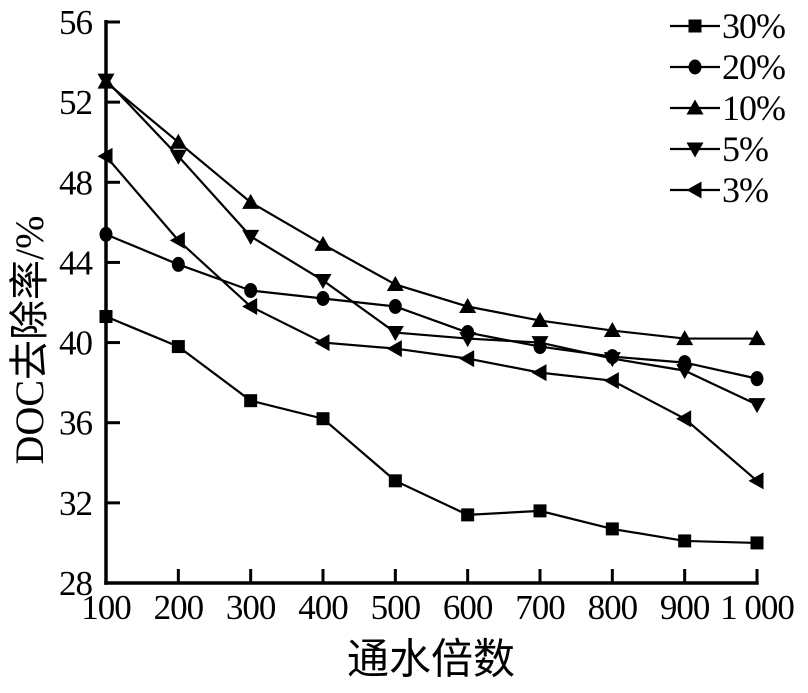 The image size is (808, 693). What do you see at coordinates (76, 423) in the screenshot?
I see `y-tick-label: 36` at bounding box center [76, 423].